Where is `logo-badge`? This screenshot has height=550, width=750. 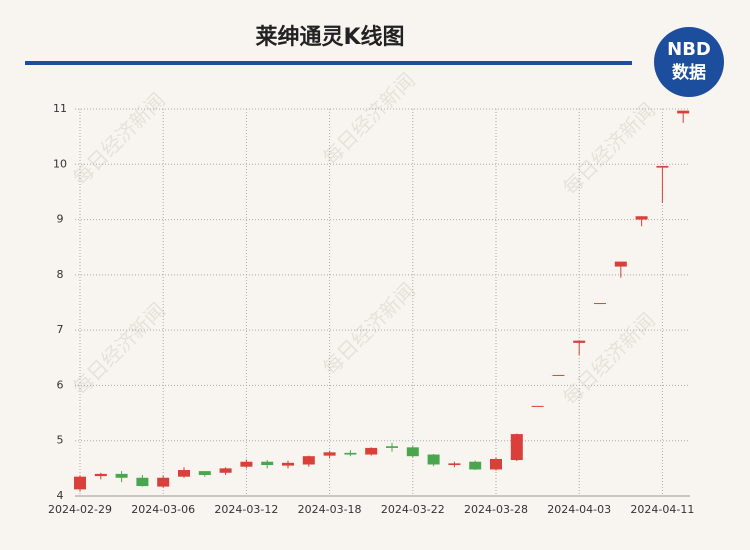 logo-badge is located at coordinates (689, 62).